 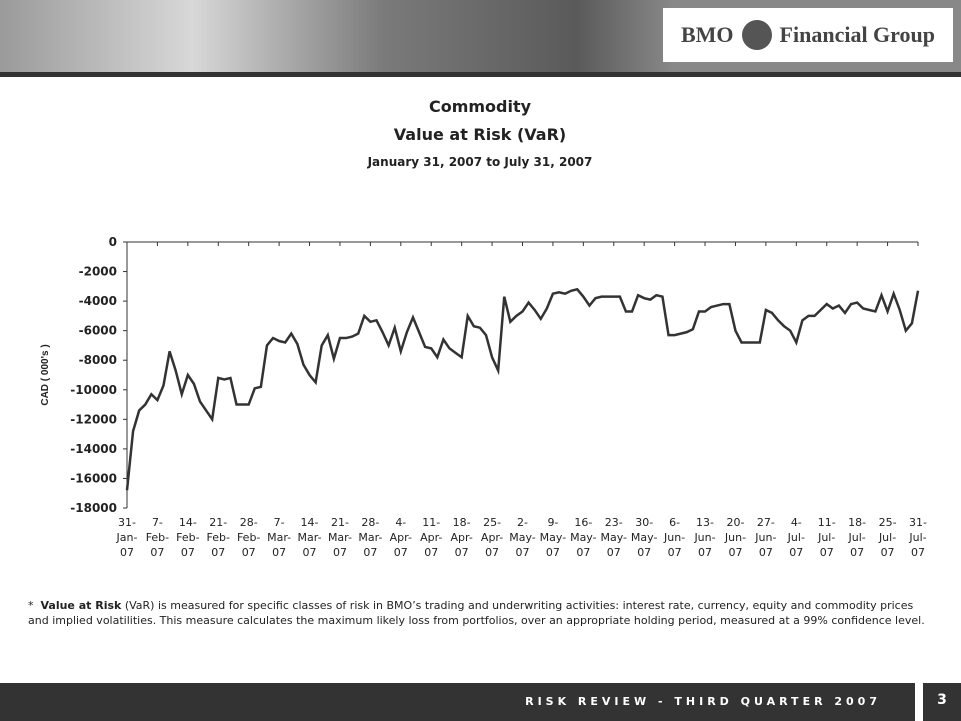 I want to click on x-tick-label: 18-Apr-07, so click(x=462, y=537).